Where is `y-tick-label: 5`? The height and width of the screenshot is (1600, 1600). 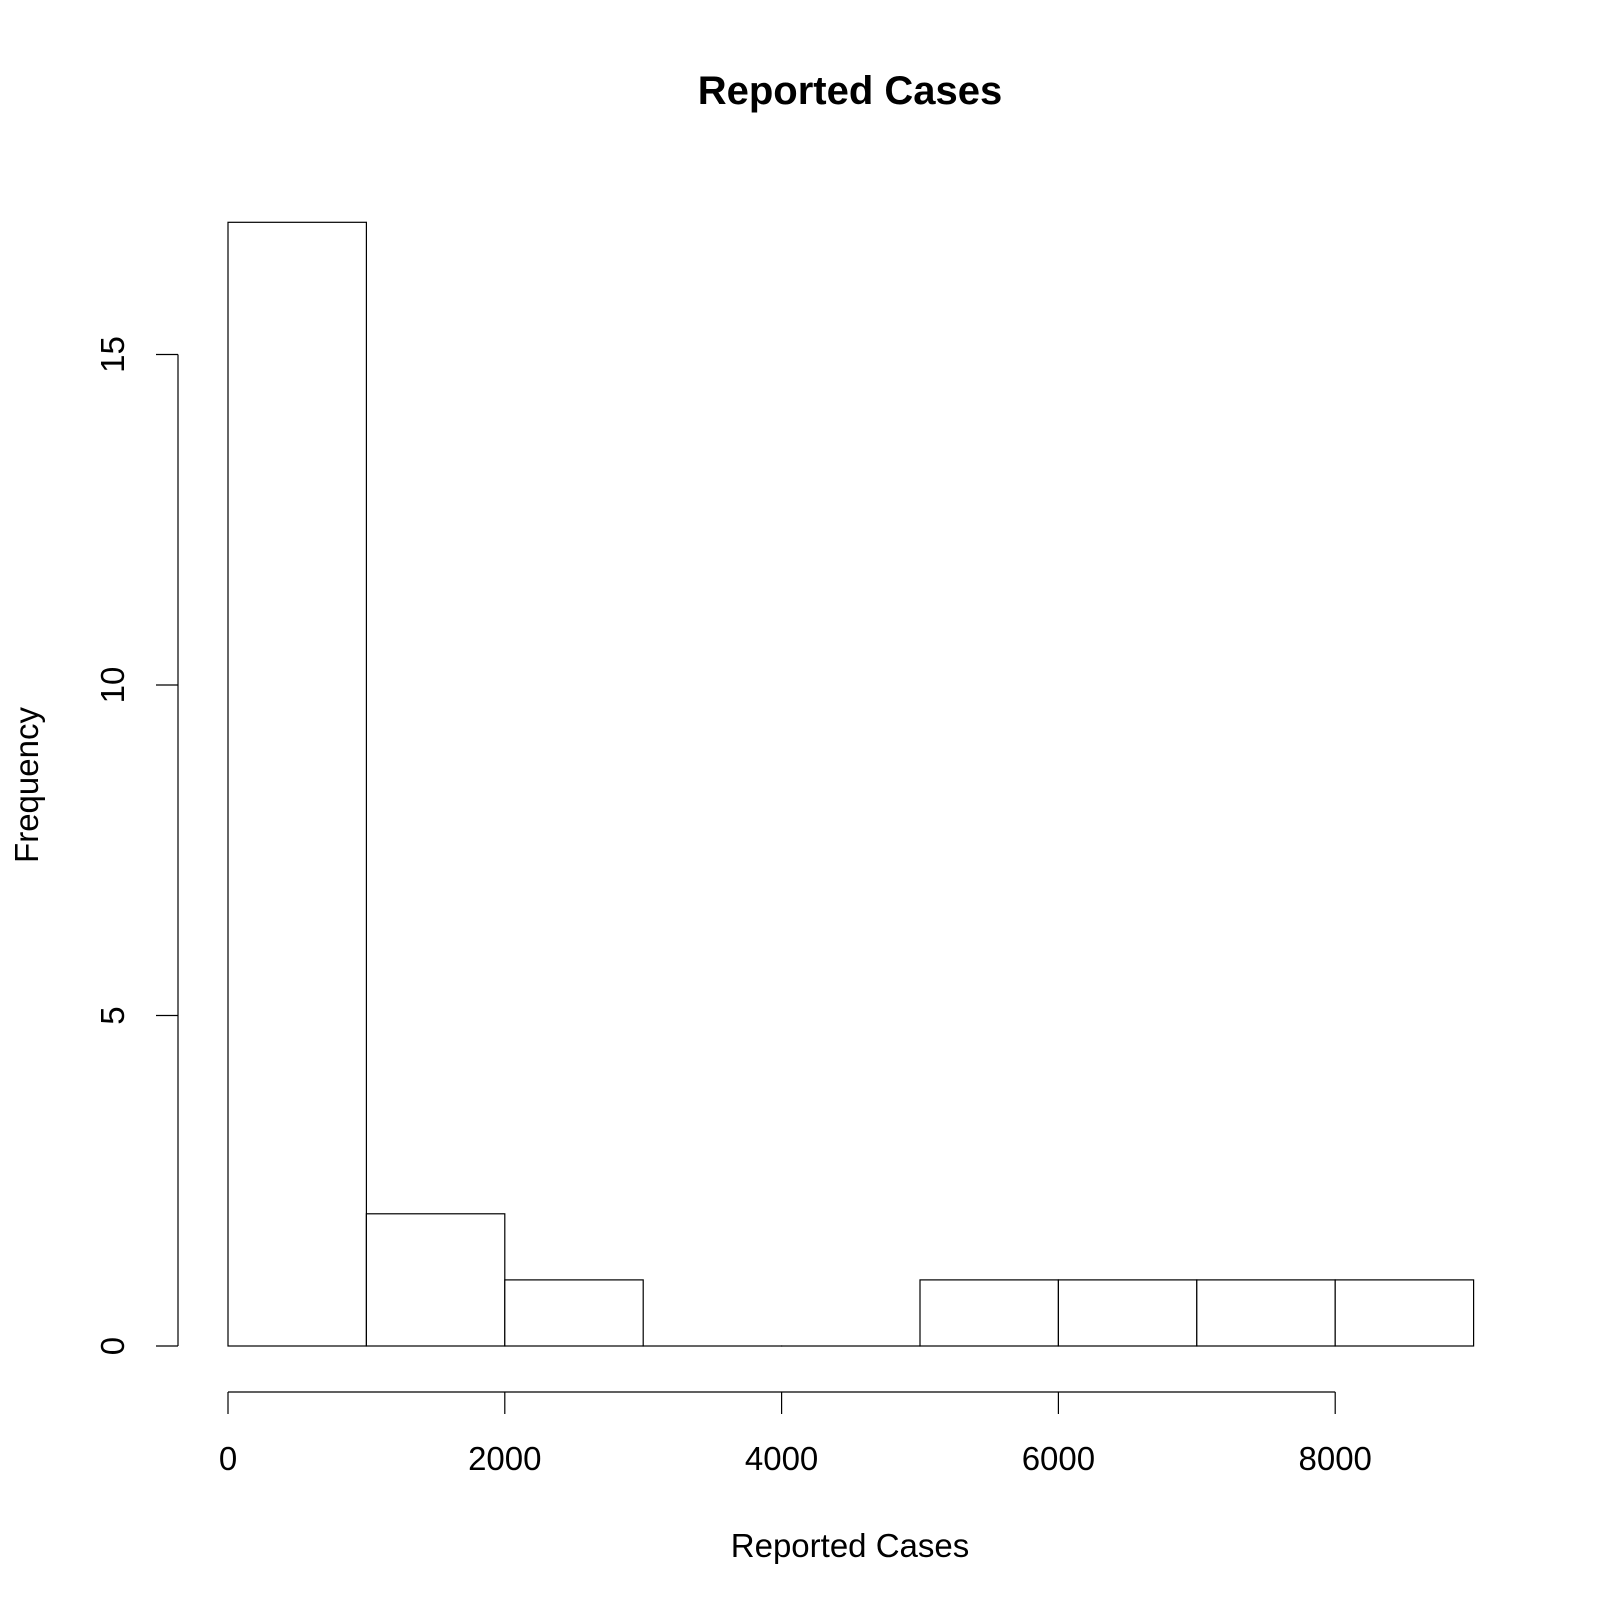 y-tick-label: 5 is located at coordinates (112, 1015).